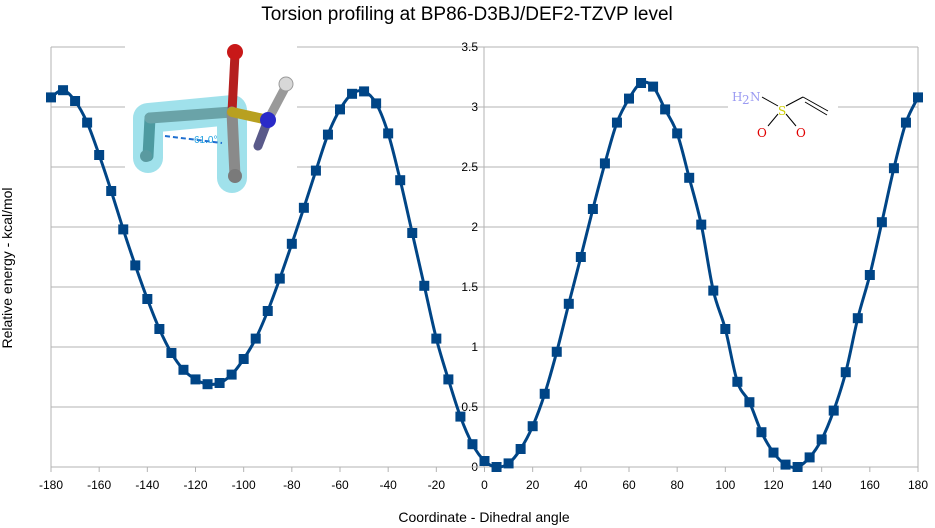 This screenshot has height=528, width=935. Describe the element at coordinates (388, 485) in the screenshot. I see `x-tick-label: -40` at that location.